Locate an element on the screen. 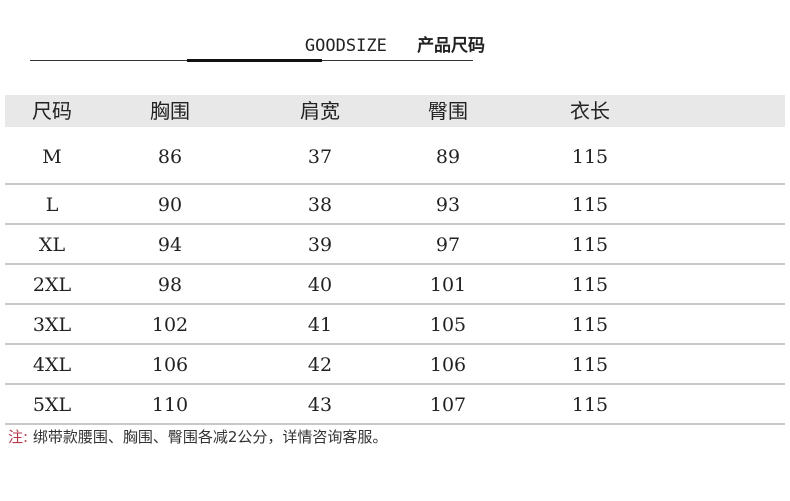  cell-hip: 101 is located at coordinates (448, 285).